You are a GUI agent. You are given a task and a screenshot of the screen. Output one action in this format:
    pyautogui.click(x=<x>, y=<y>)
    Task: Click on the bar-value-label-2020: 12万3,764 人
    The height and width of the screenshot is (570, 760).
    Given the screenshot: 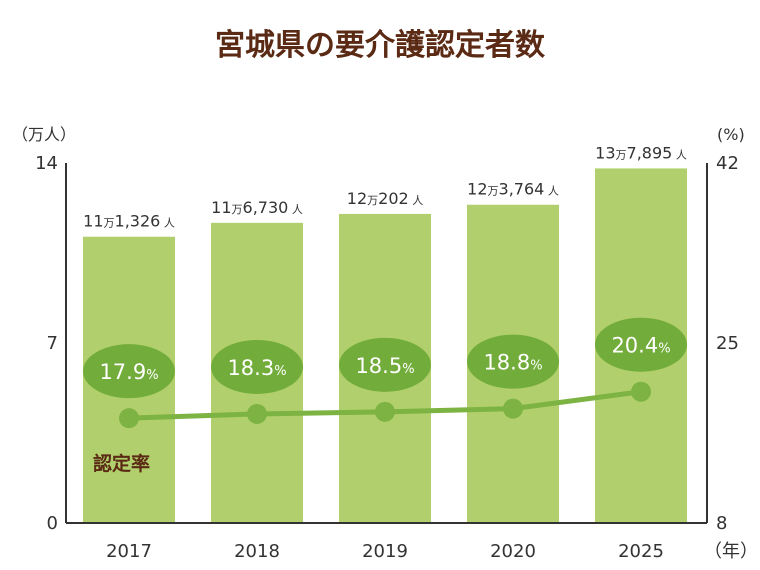 What is the action you would take?
    pyautogui.click(x=513, y=189)
    